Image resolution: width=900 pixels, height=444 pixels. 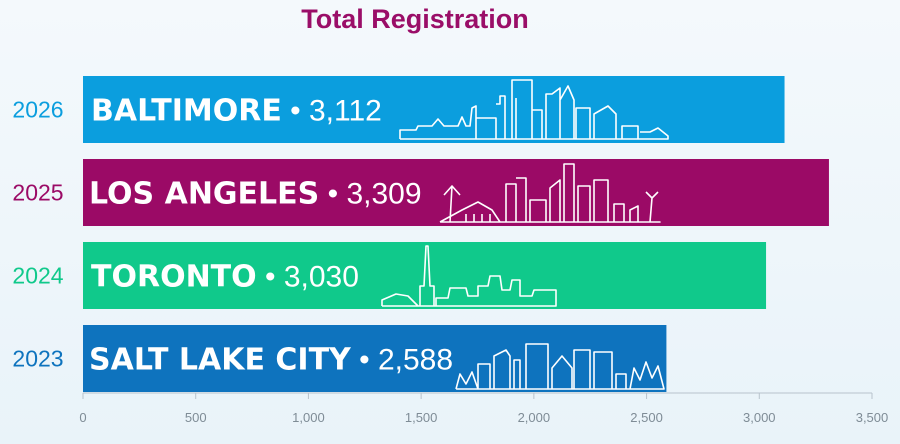 What do you see at coordinates (220, 360) in the screenshot?
I see `bar-city-label: SALT LAKE CITY` at bounding box center [220, 360].